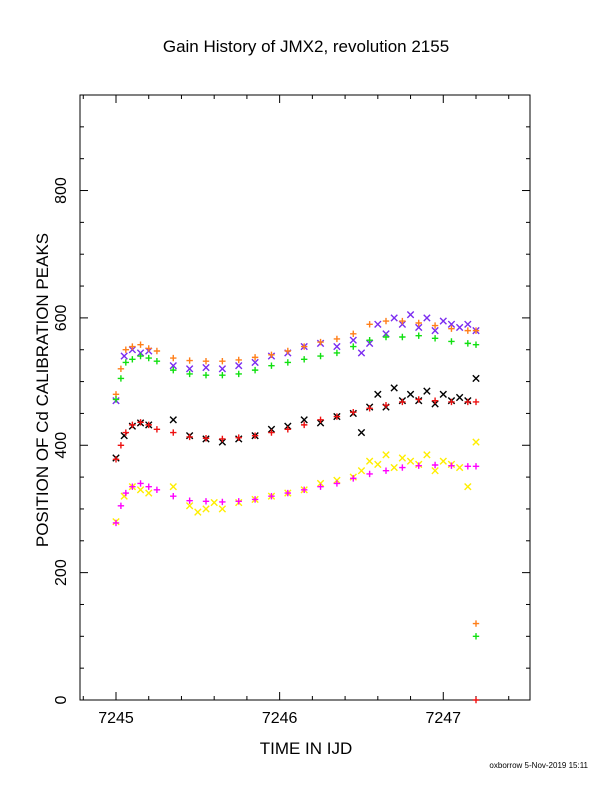  Describe the element at coordinates (538, 765) in the screenshot. I see `footer-timestamp: oxborrow 5-Nov-2019 15:11` at that location.